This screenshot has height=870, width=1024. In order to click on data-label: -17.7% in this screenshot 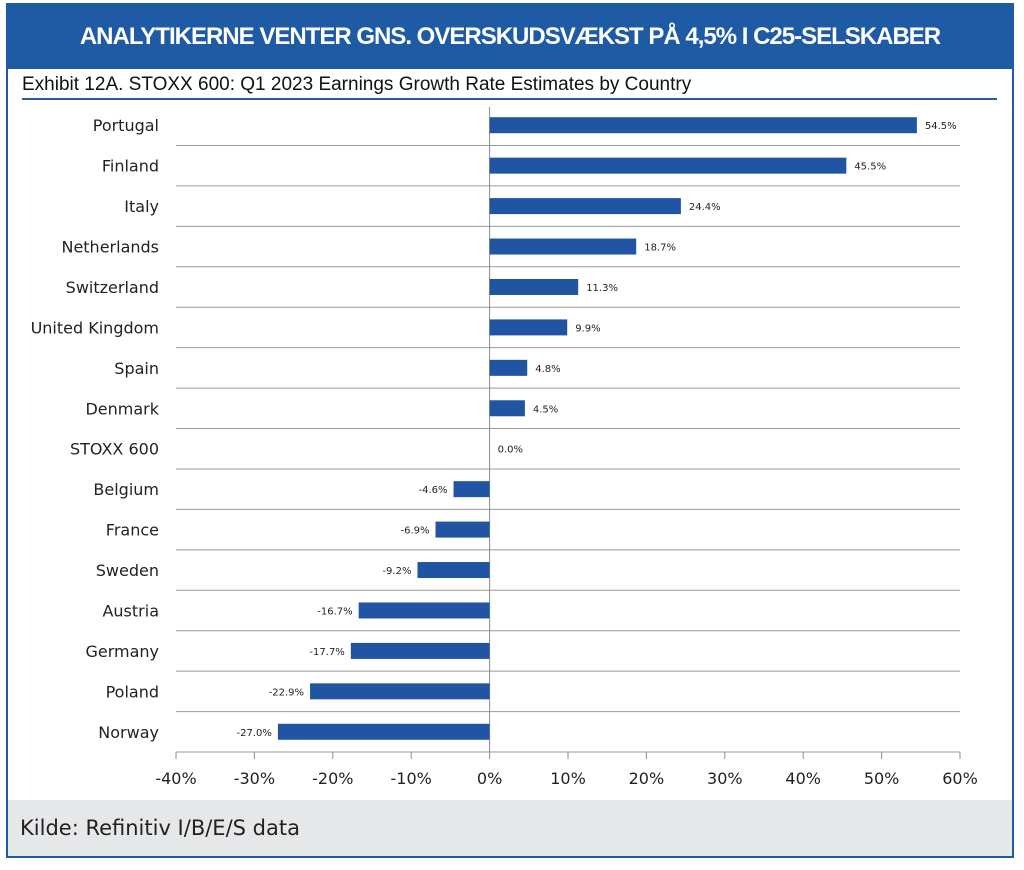, I will do `click(326, 652)`.